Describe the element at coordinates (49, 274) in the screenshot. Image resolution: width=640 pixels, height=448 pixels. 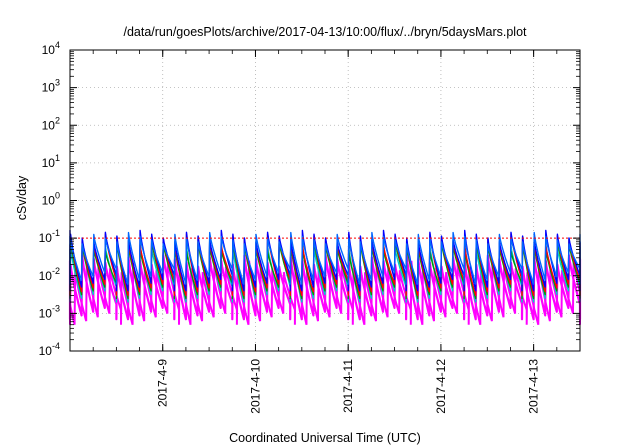
I see `y-tick-label: 10⁻²` at that location.